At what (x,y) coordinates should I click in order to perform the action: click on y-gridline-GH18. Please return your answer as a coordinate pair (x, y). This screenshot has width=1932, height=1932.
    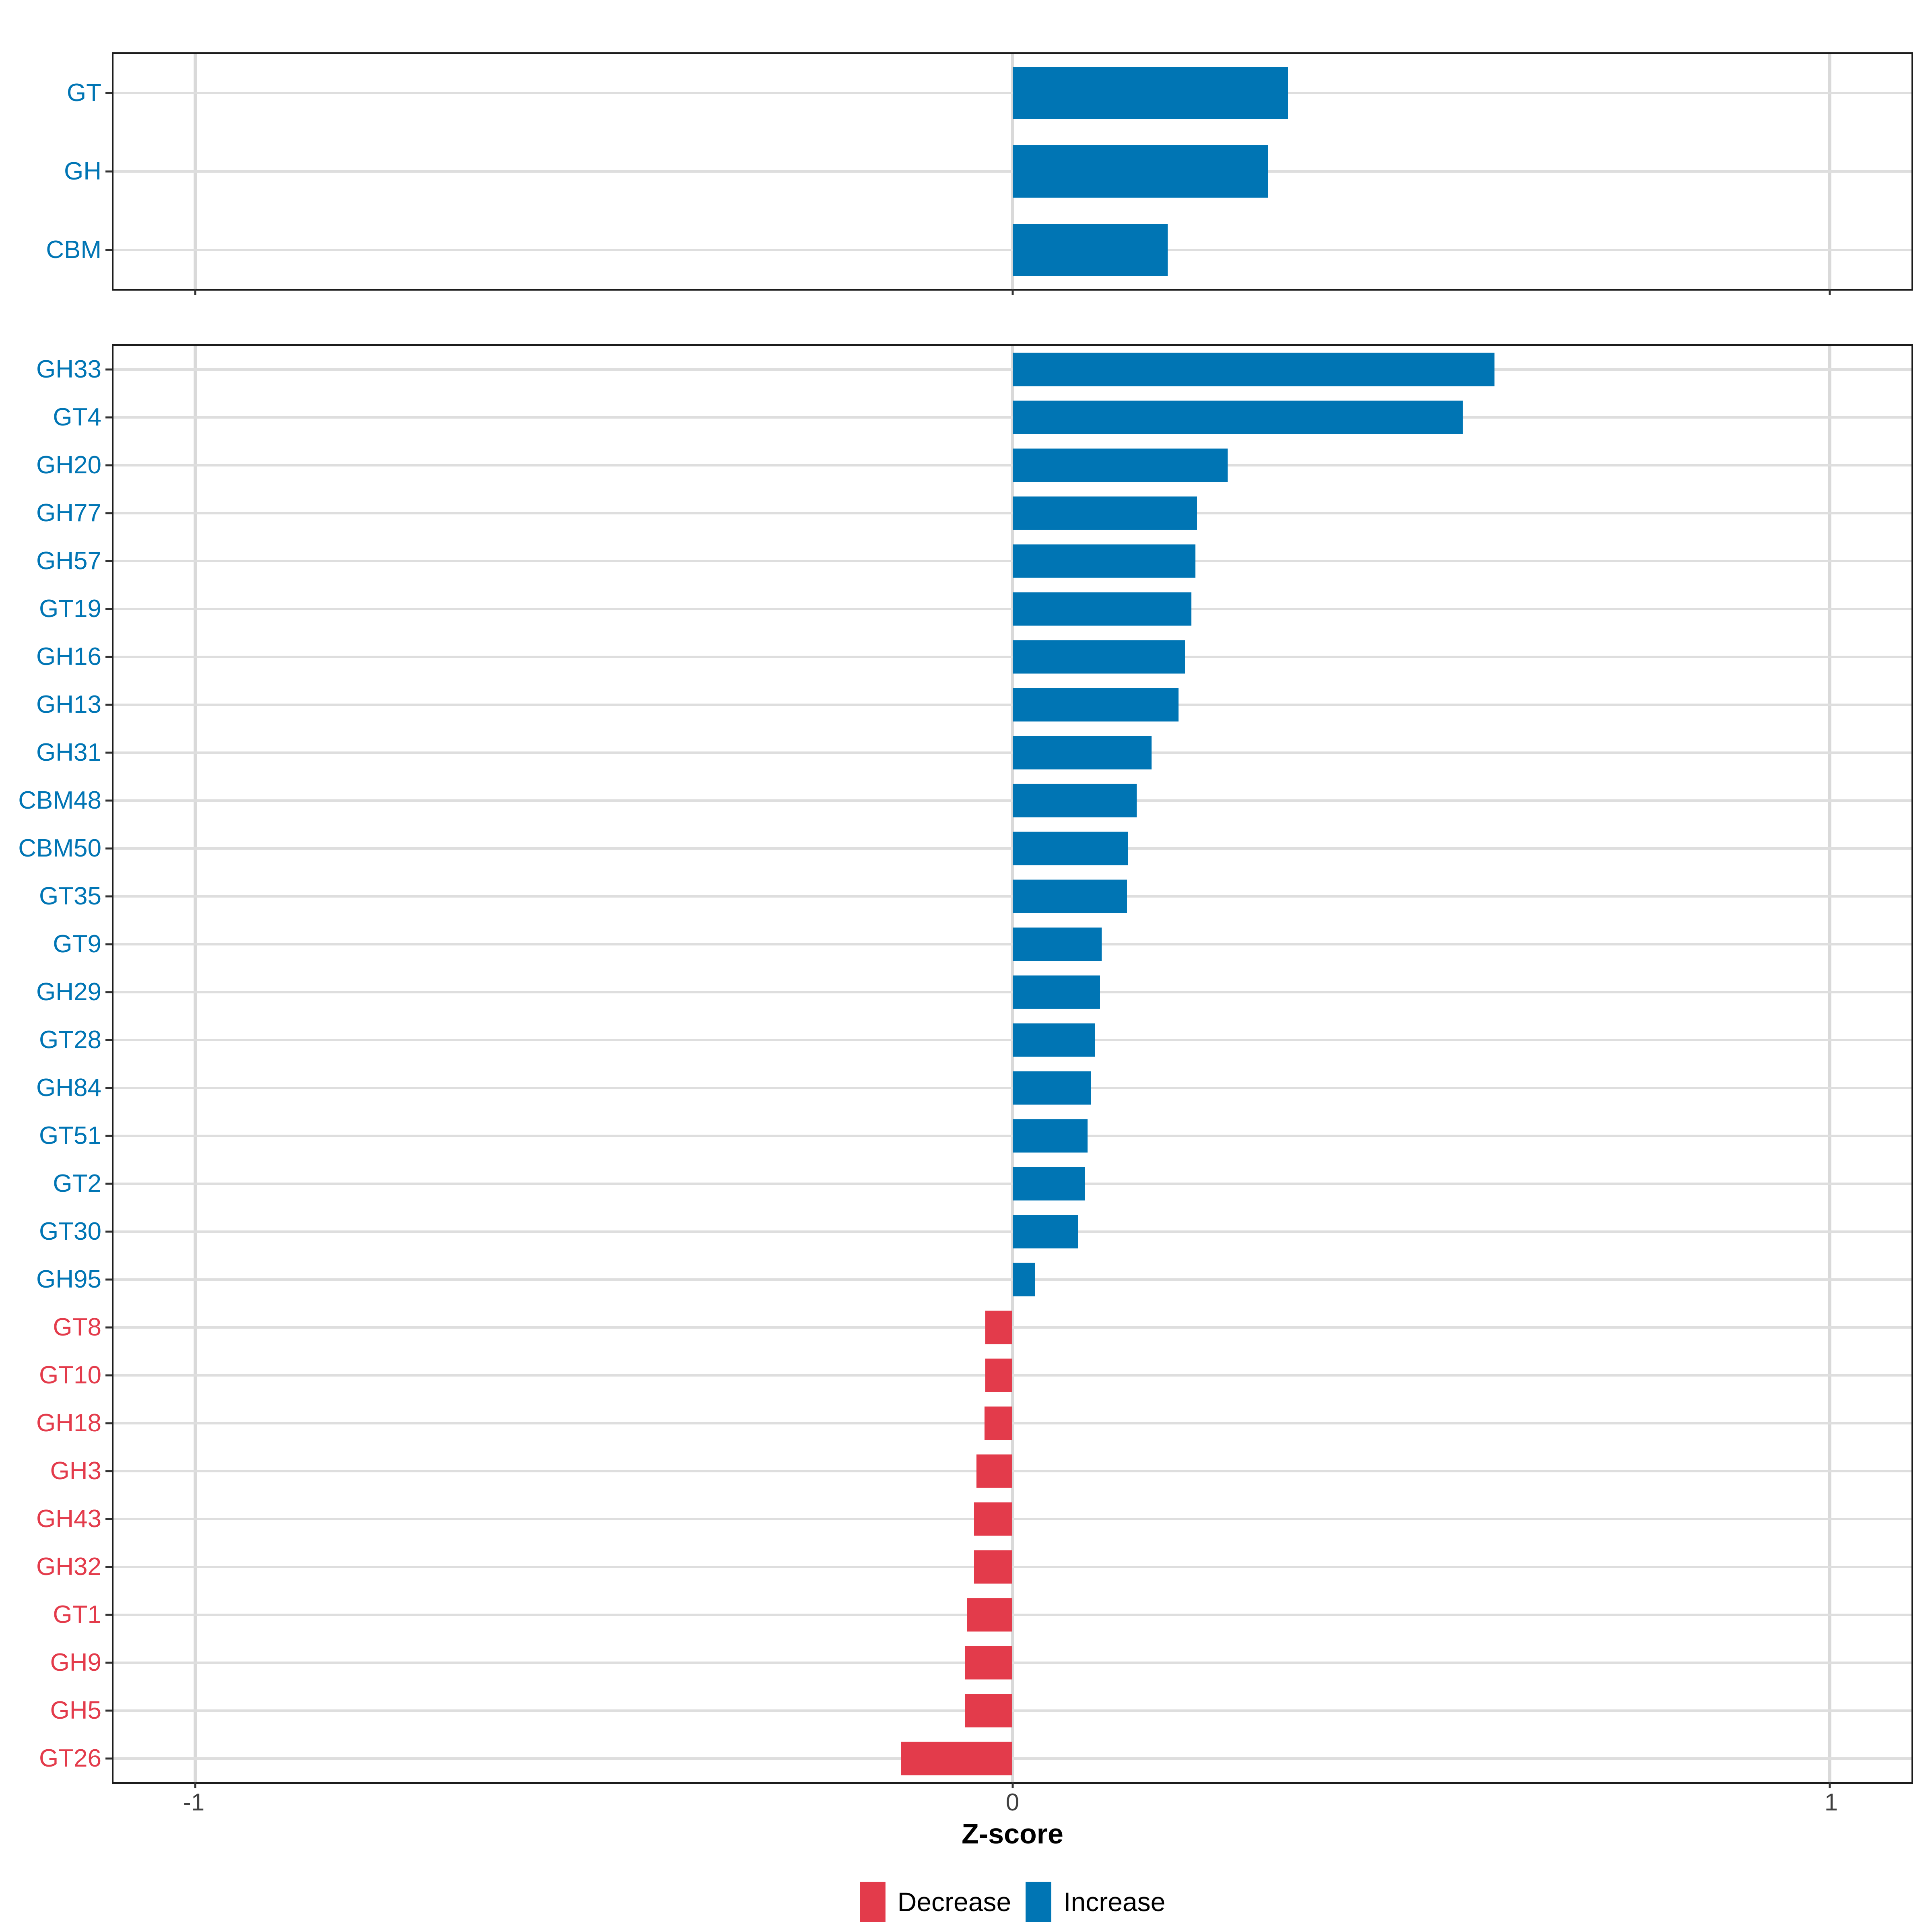
    Looking at the image, I should click on (1012, 1423).